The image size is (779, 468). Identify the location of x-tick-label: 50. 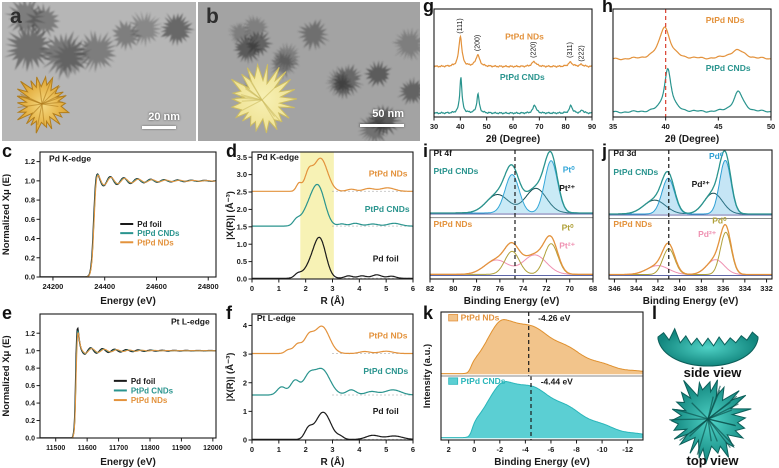
(486, 126).